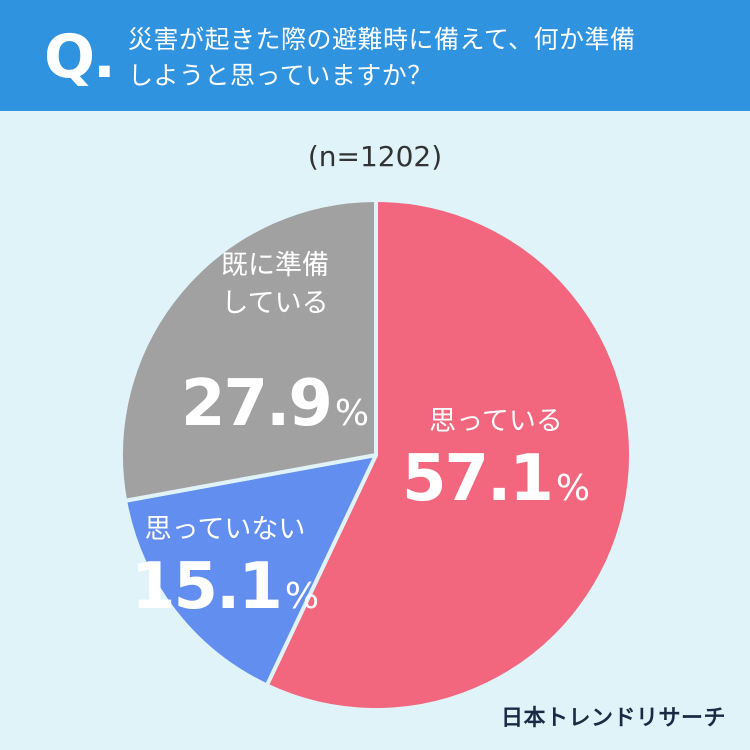  I want to click on slice-label-1: 思っていない, so click(225, 529).